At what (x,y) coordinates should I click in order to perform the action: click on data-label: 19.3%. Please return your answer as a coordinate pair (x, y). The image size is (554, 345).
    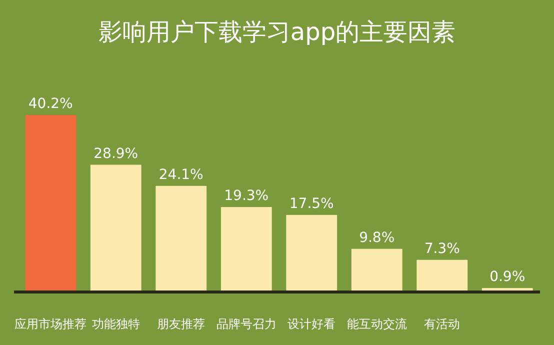
    Looking at the image, I should click on (246, 196).